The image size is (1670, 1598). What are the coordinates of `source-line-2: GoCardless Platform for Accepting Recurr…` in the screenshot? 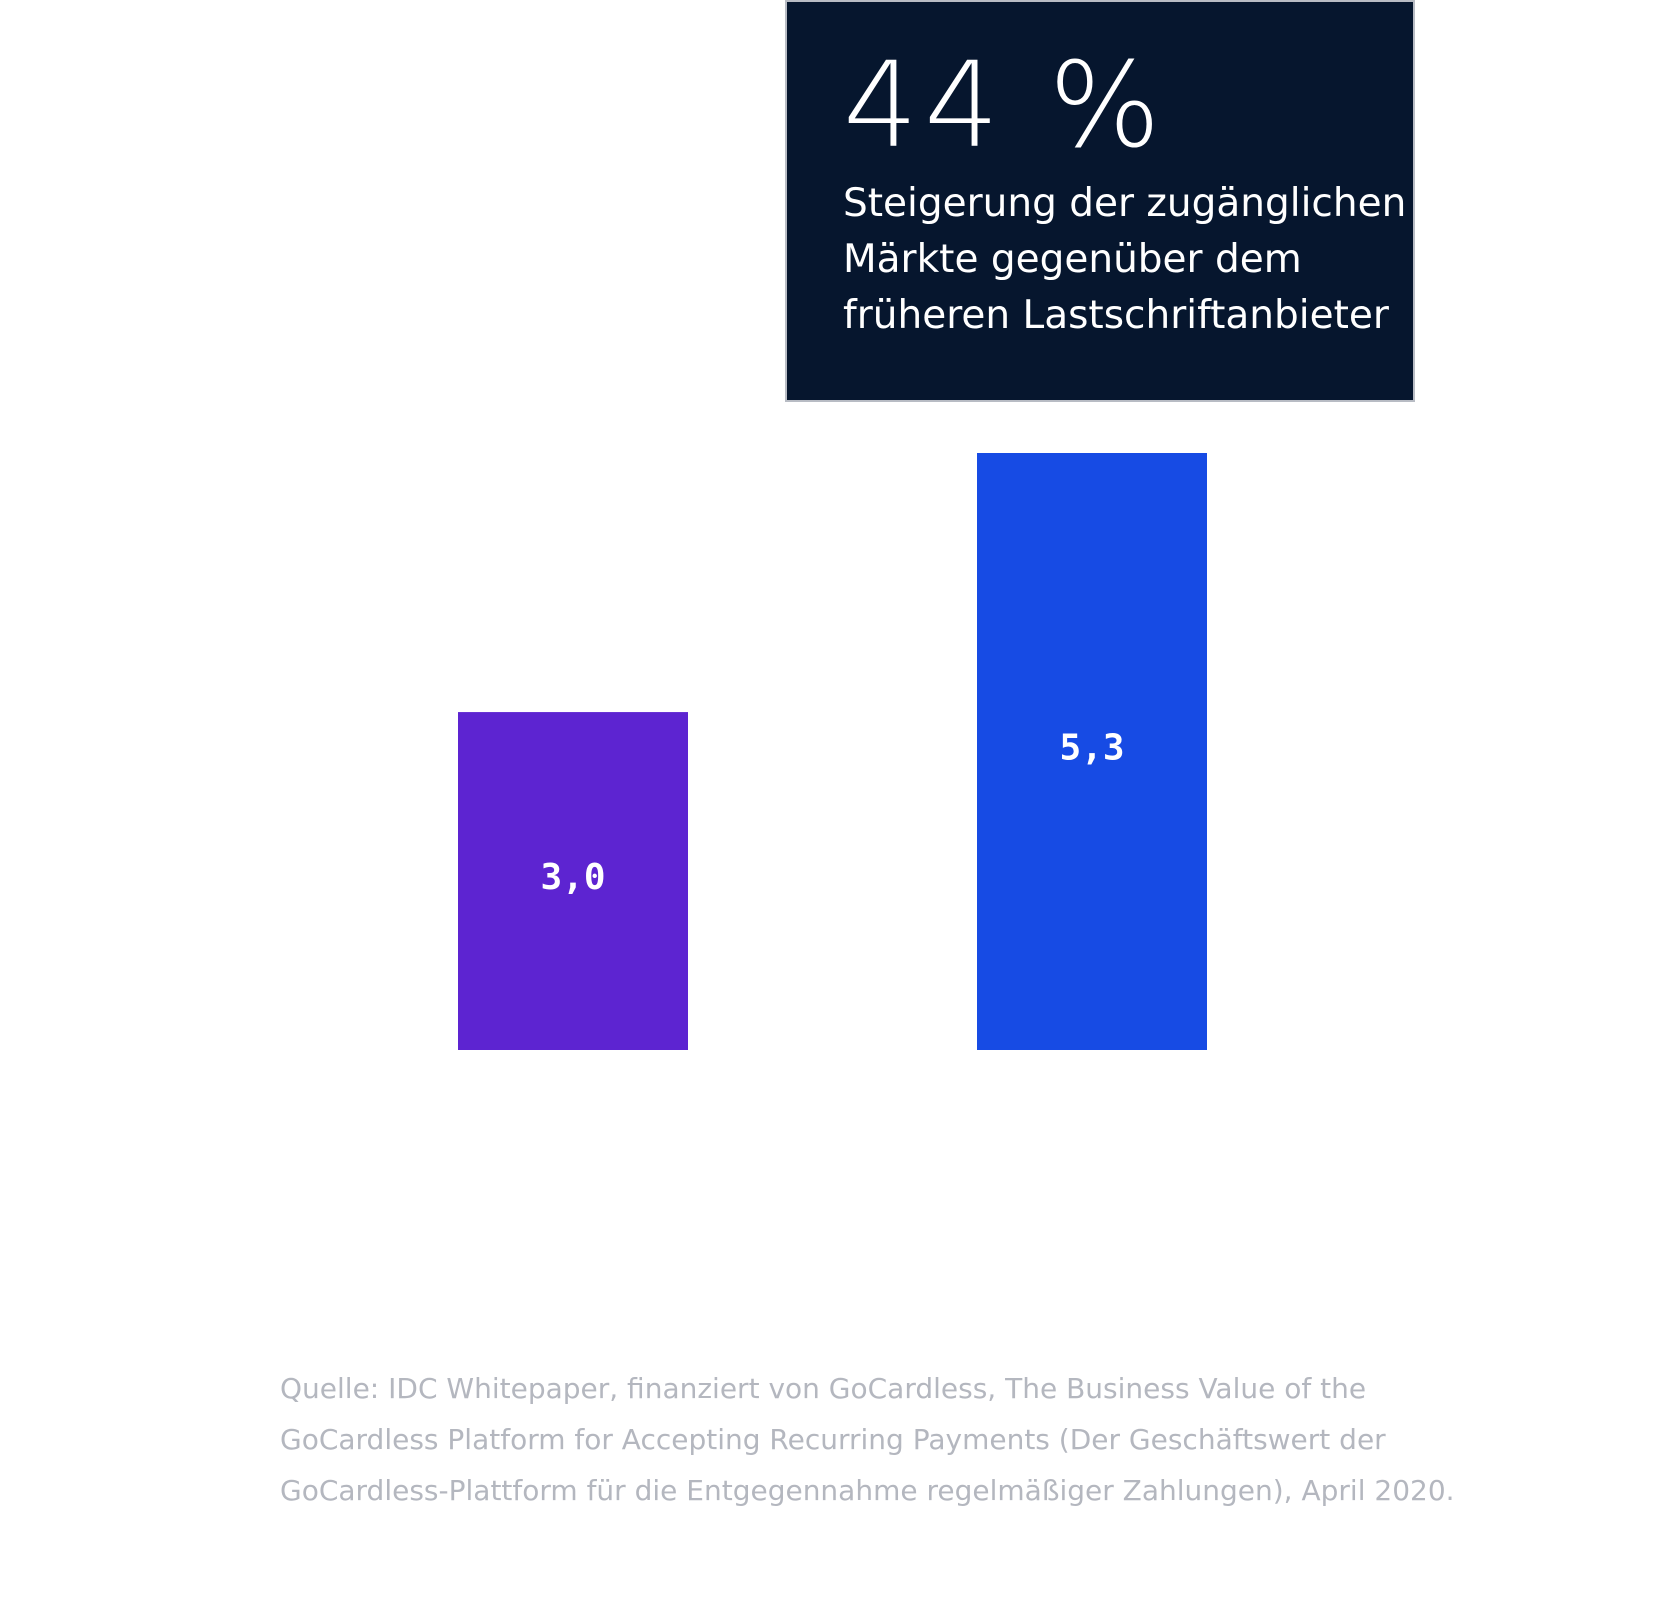 It's located at (833, 1439).